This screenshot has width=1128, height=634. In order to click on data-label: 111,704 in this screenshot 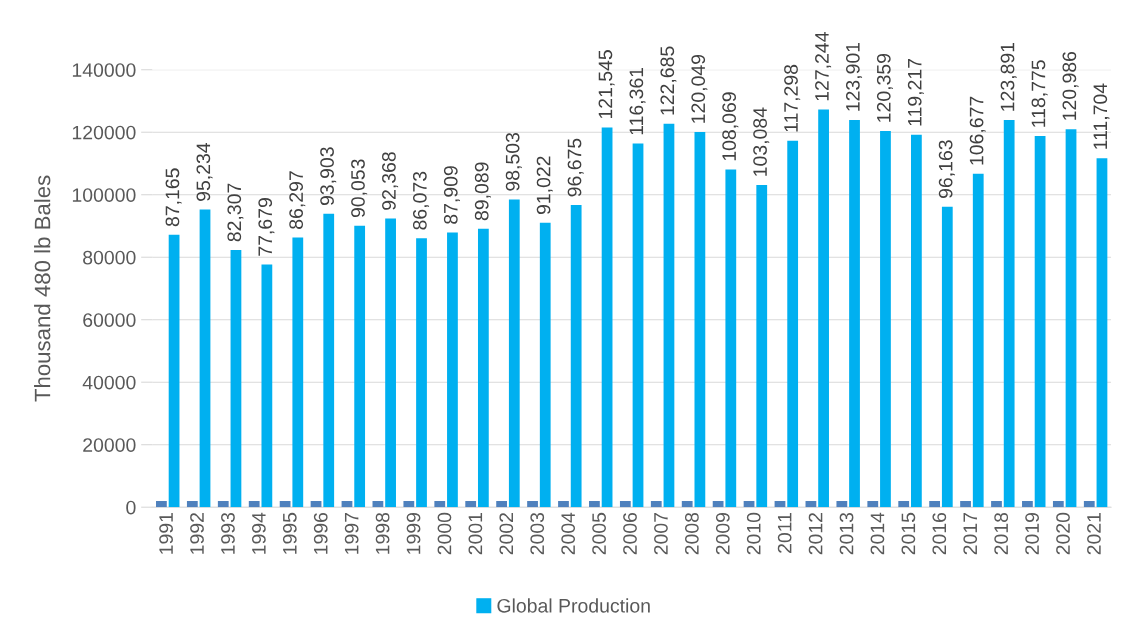, I will do `click(1101, 116)`.